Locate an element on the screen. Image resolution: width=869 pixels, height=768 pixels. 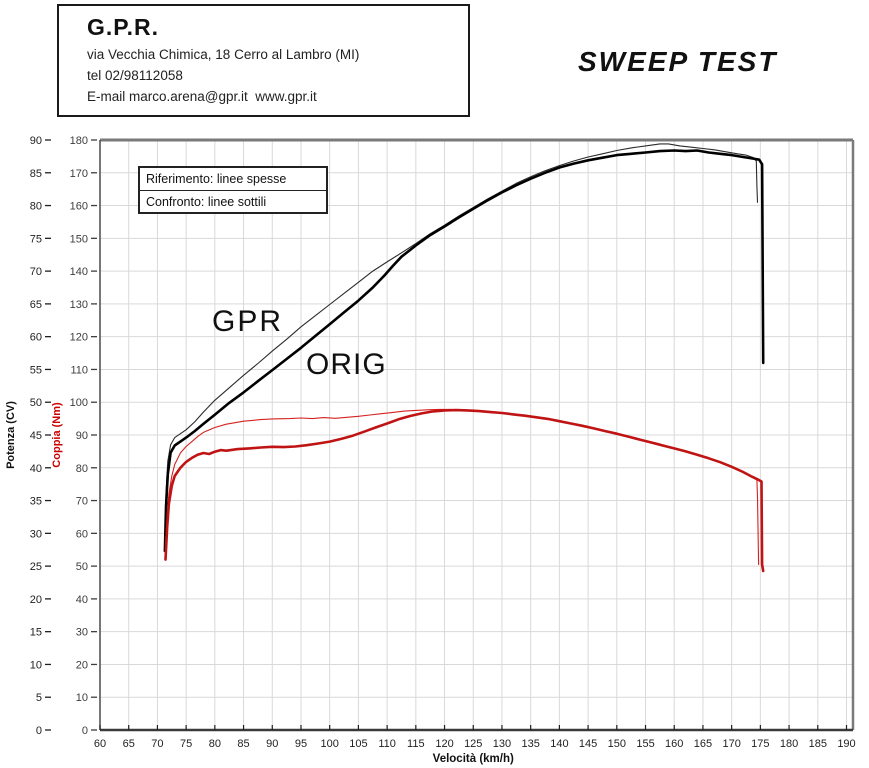
svg-text: 165 is located at coordinates (703, 744).